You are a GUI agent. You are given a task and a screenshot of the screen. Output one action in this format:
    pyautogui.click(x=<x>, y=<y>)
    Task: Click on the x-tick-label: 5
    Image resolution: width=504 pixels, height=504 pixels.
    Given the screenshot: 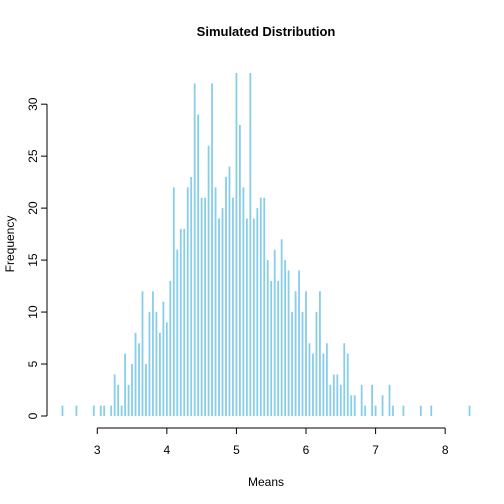 What is the action you would take?
    pyautogui.click(x=236, y=450)
    